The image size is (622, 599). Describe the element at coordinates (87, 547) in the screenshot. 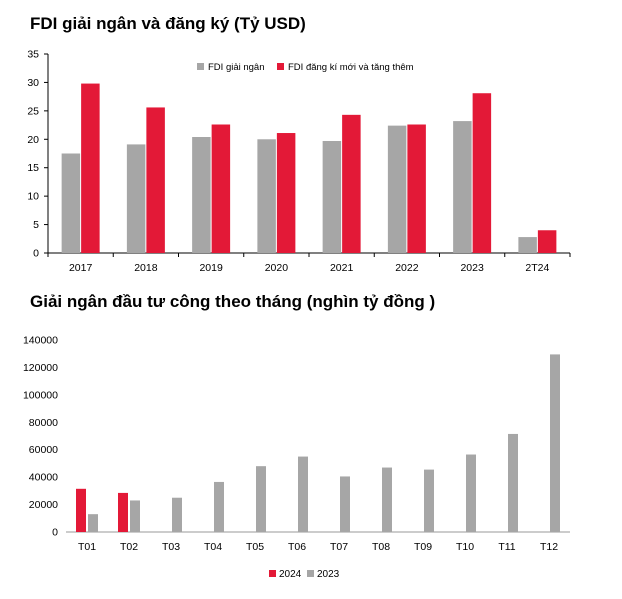

I see `x-tick-label: T01` at that location.